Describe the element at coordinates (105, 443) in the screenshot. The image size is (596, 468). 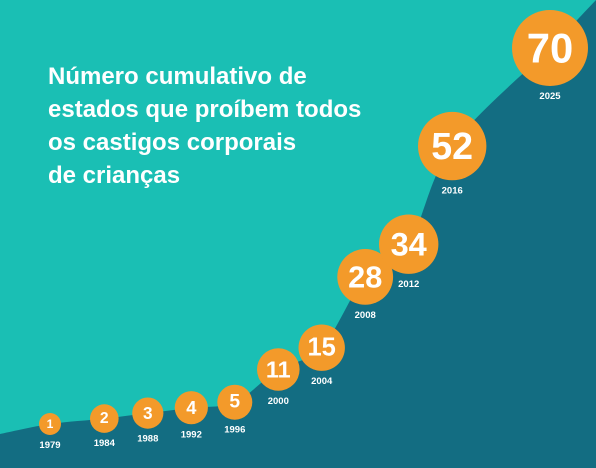
I see `year-tick-label: 1984` at that location.